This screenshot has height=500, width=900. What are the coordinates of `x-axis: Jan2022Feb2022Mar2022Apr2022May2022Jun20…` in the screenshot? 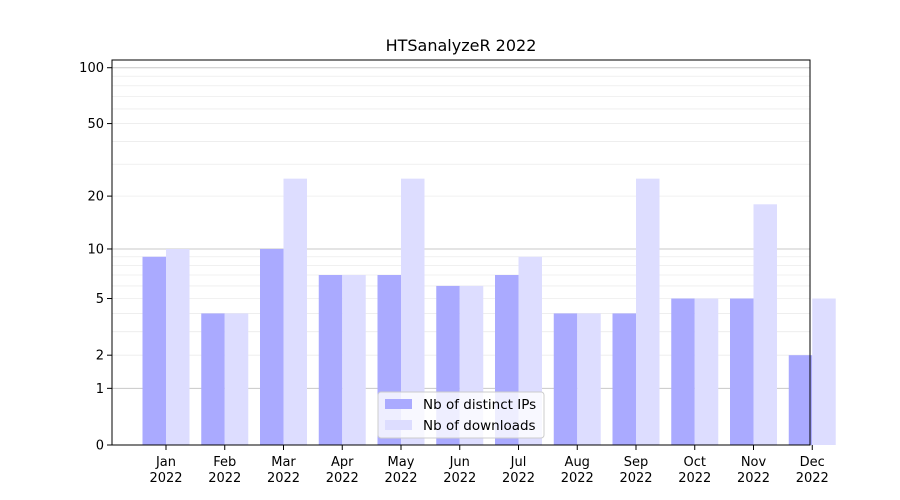 It's located at (489, 465).